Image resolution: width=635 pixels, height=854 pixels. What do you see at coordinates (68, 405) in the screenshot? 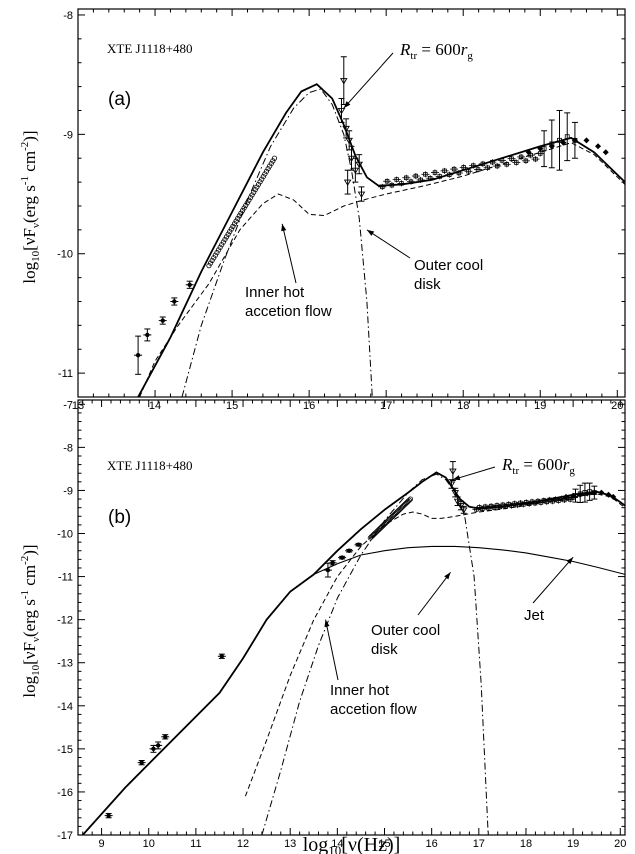
I see `y-tick-label: -7` at bounding box center [68, 405].